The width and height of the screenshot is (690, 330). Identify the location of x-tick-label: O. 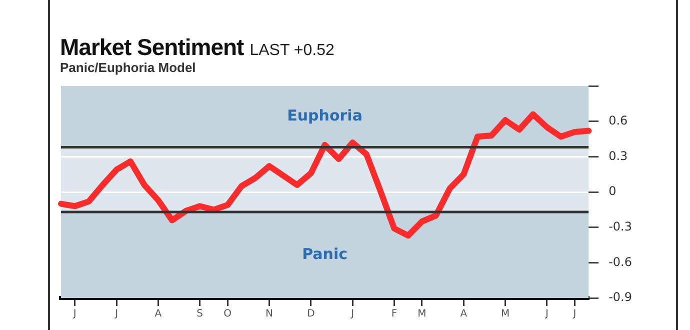
(228, 314).